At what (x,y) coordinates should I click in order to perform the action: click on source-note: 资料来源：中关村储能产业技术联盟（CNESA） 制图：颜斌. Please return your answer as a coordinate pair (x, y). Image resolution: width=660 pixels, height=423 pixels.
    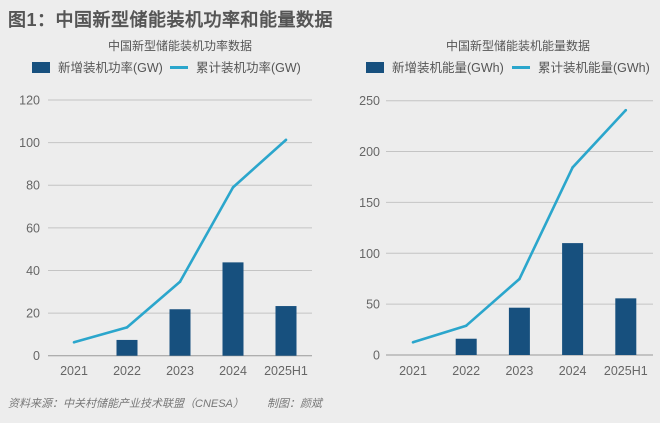
    Looking at the image, I should click on (175, 403).